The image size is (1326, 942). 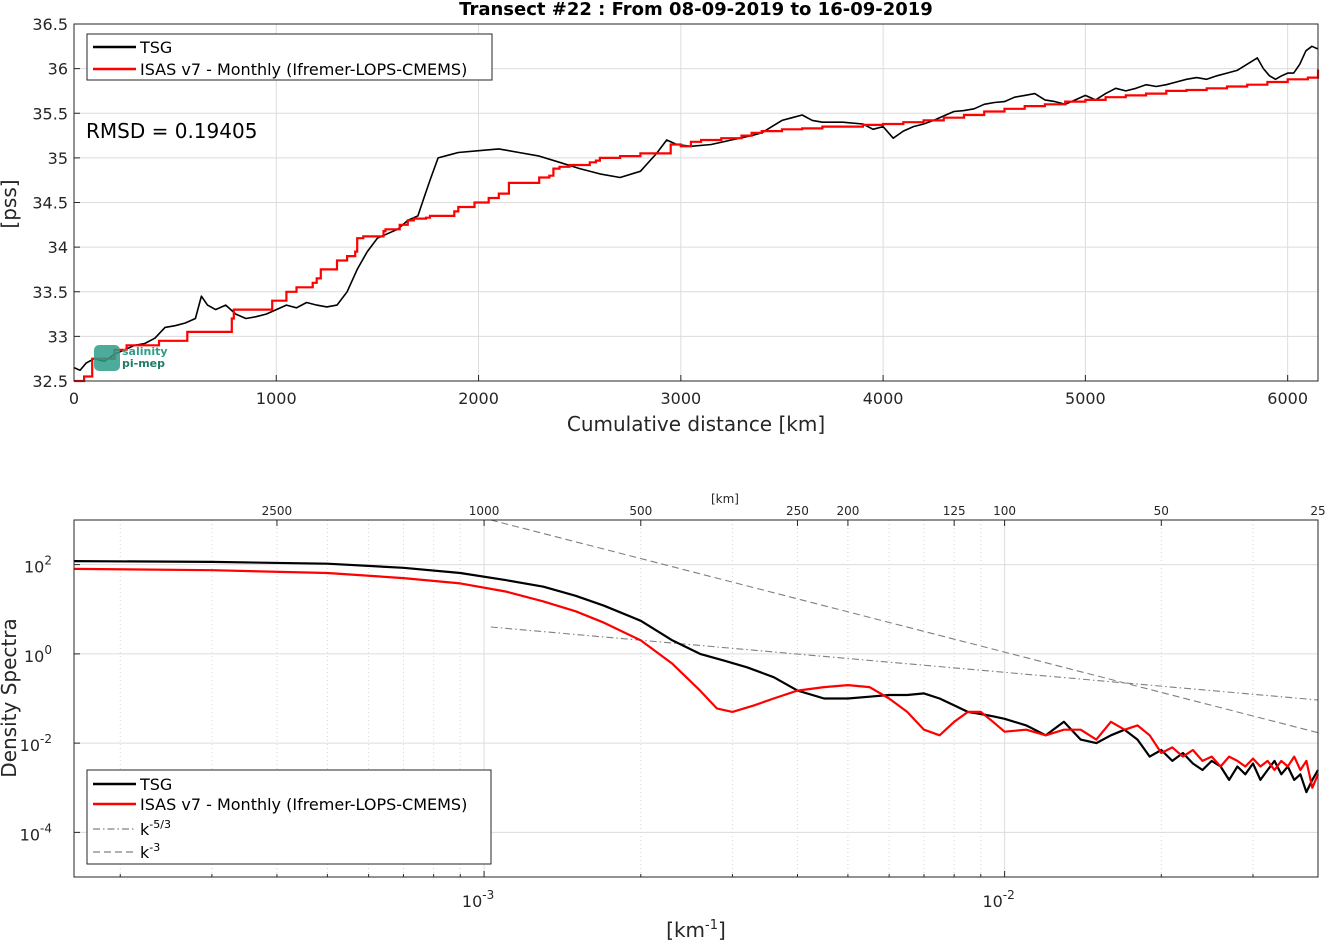 What do you see at coordinates (171, 131) in the screenshot?
I see `rmsd-annotation: RMSD = 0.19405` at bounding box center [171, 131].